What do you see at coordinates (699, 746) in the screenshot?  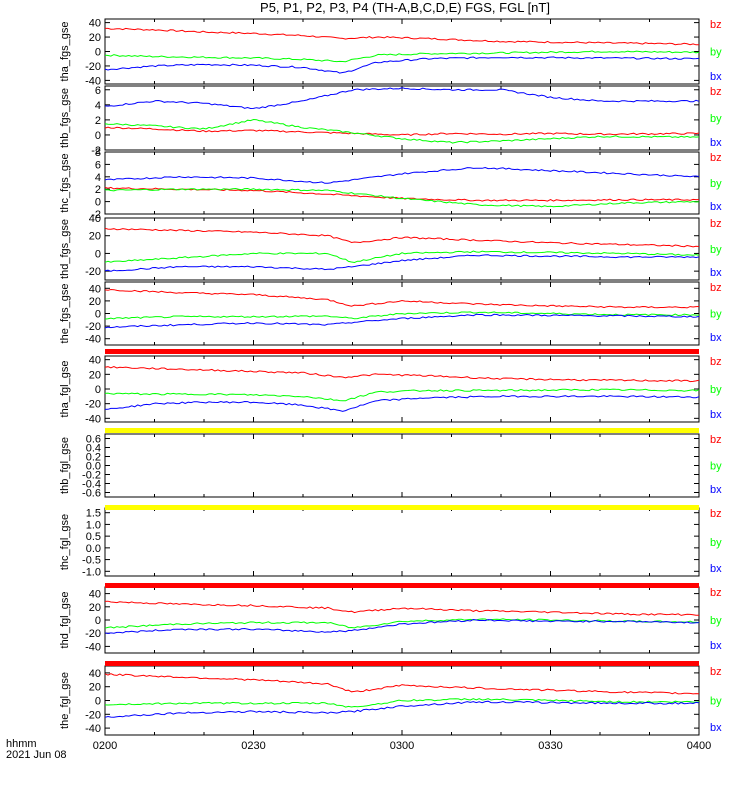 I see `x-tick-label: 0400` at bounding box center [699, 746].